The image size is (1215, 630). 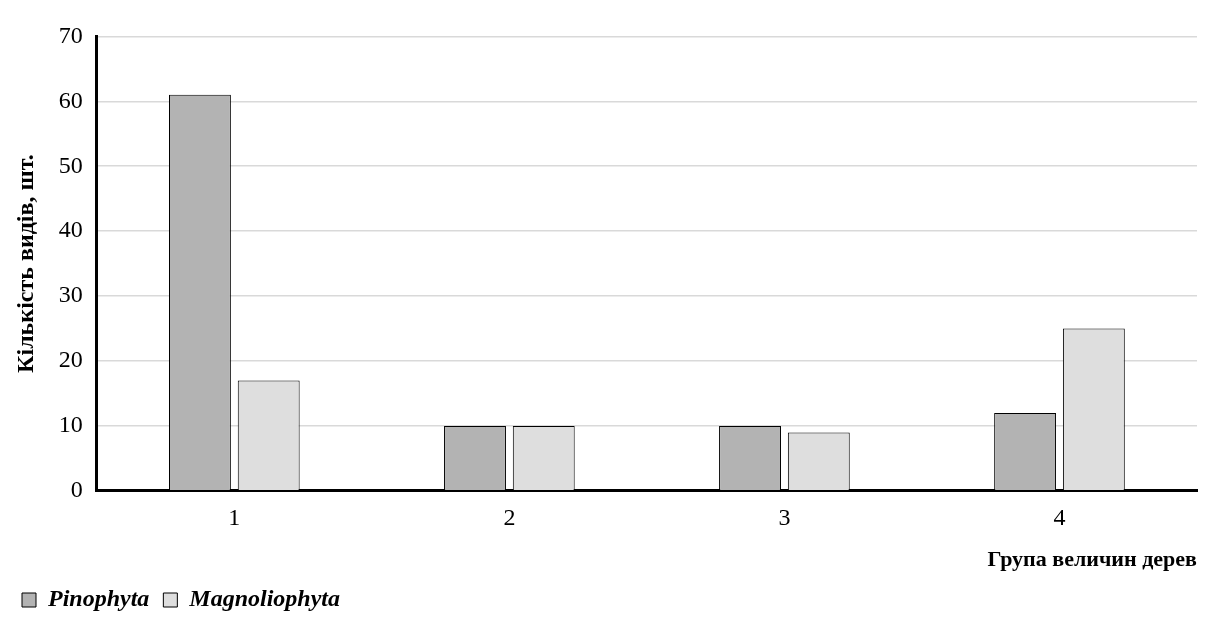 I want to click on legend-label: Magnoliophyta, so click(x=264, y=598).